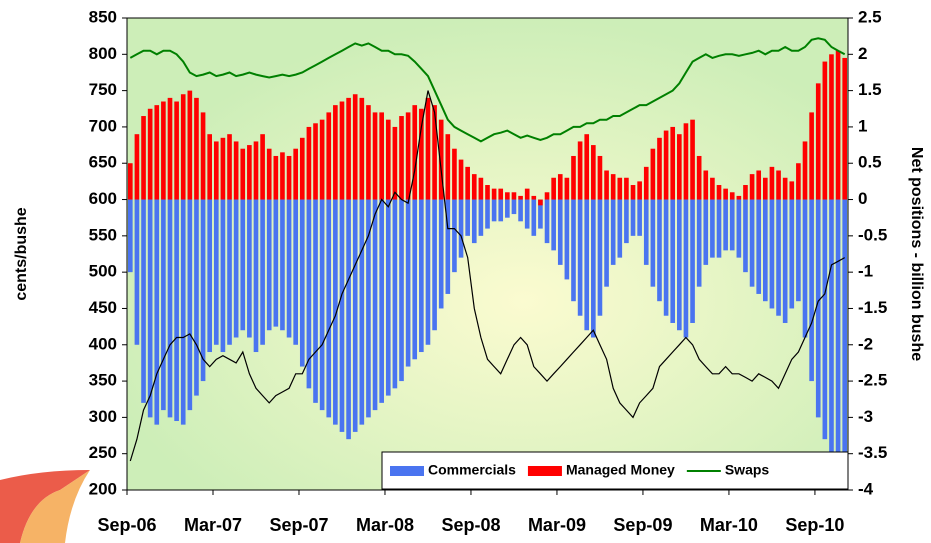 The image size is (931, 543). I want to click on x-tick-label: Mar-07, so click(213, 525).